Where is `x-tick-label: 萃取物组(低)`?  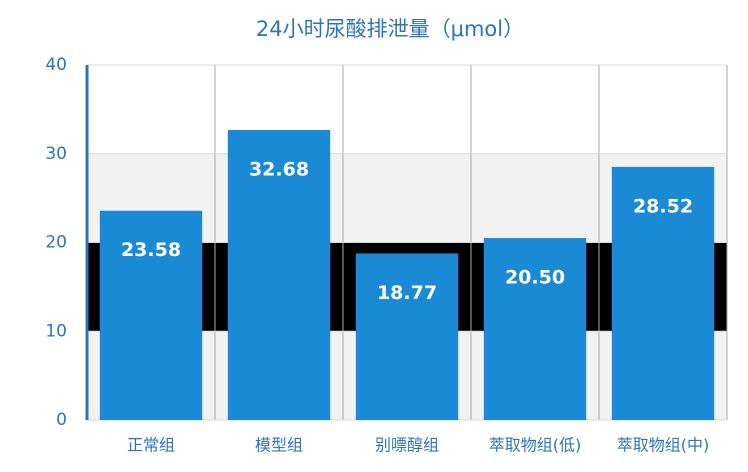
x-tick-label: 萃取物组(低) is located at coordinates (535, 445).